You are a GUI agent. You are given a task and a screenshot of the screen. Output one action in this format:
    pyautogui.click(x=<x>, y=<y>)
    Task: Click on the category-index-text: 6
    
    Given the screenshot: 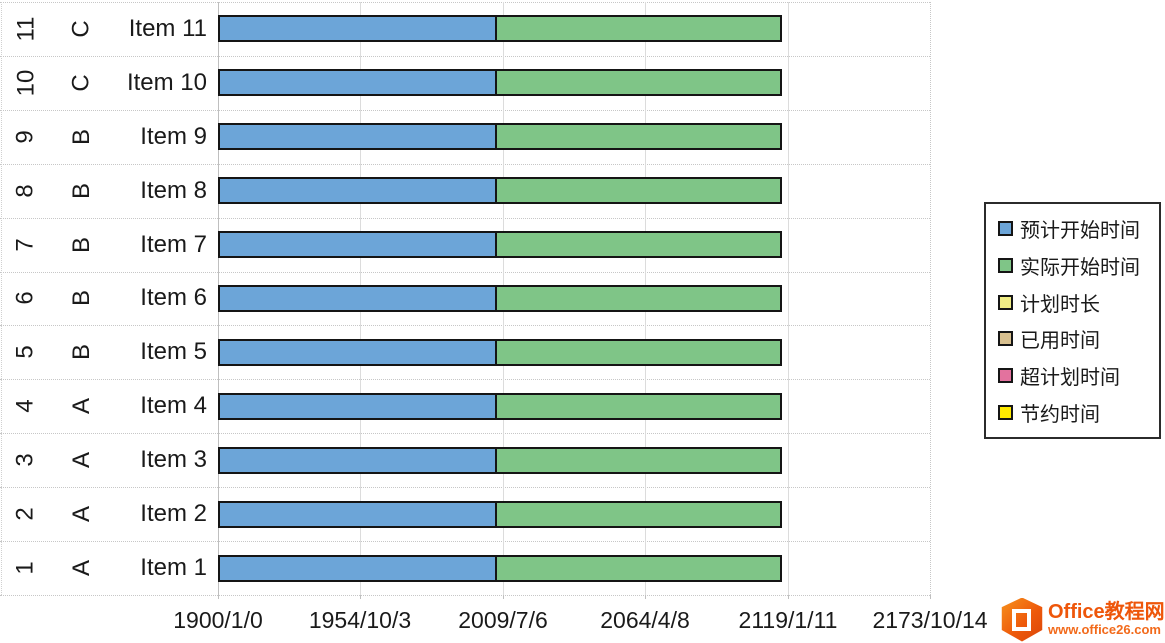 What is the action you would take?
    pyautogui.click(x=25, y=298)
    